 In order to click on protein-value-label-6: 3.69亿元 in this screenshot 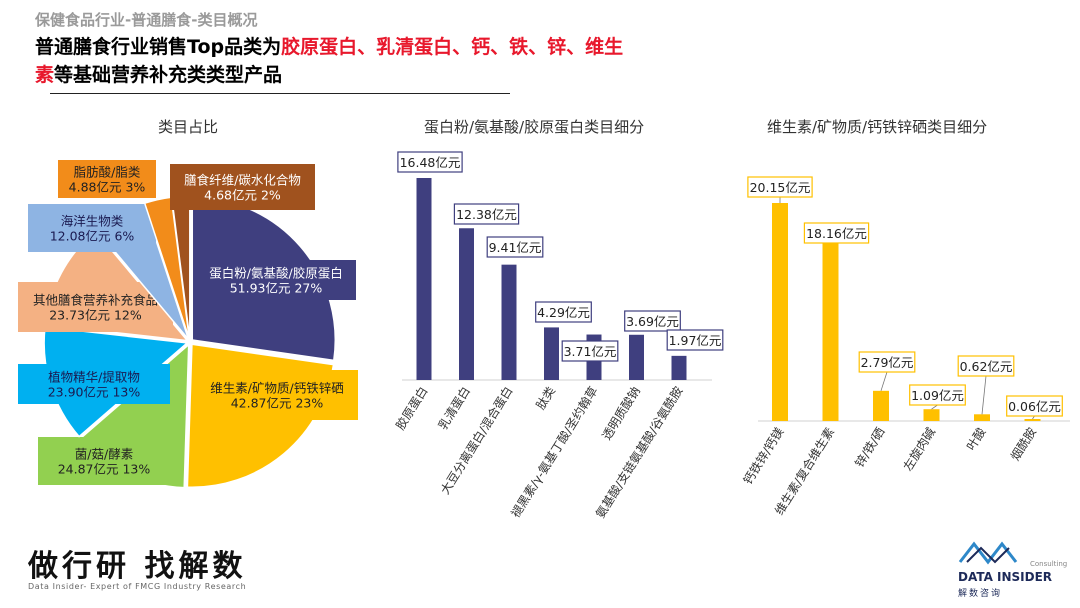, I will do `click(652, 321)`.